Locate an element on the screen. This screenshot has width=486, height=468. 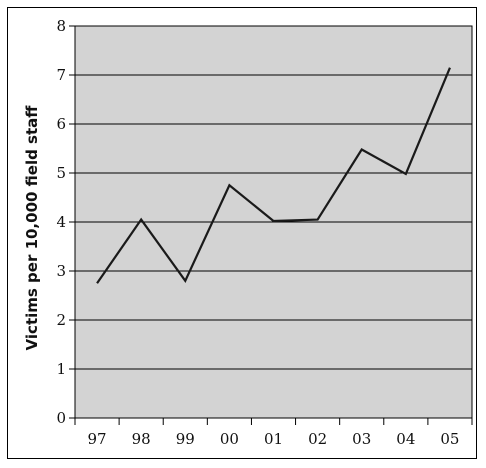
y-tick-label: 0 is located at coordinates (61, 418).